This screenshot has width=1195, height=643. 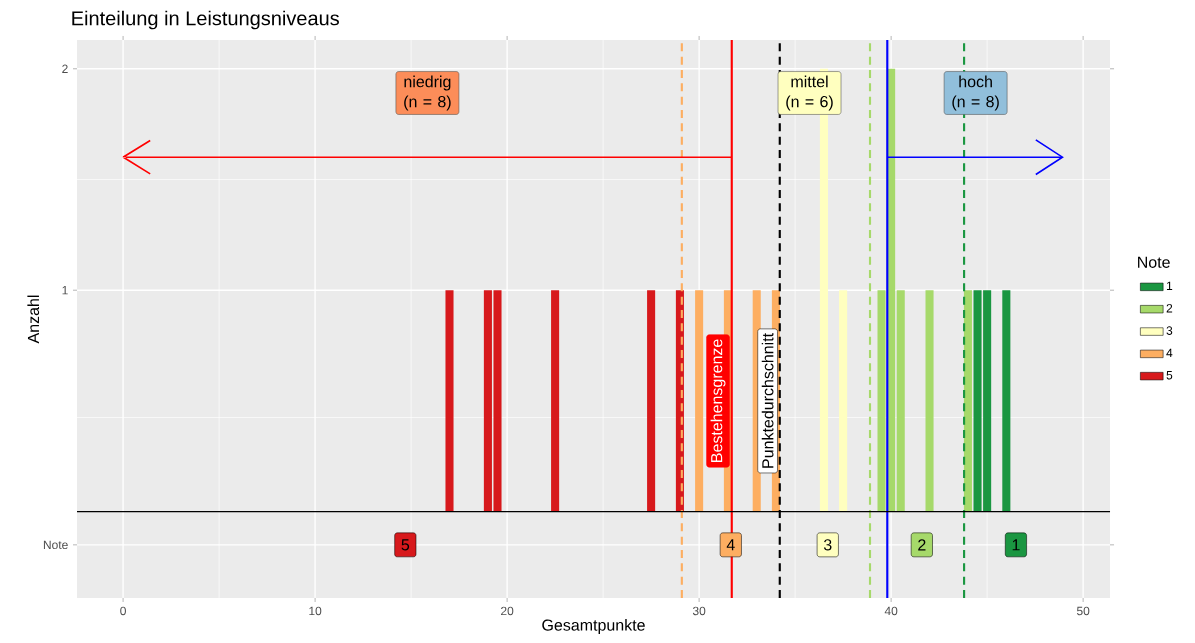 I want to click on annotation: mittel (n = 6), so click(x=809, y=93).